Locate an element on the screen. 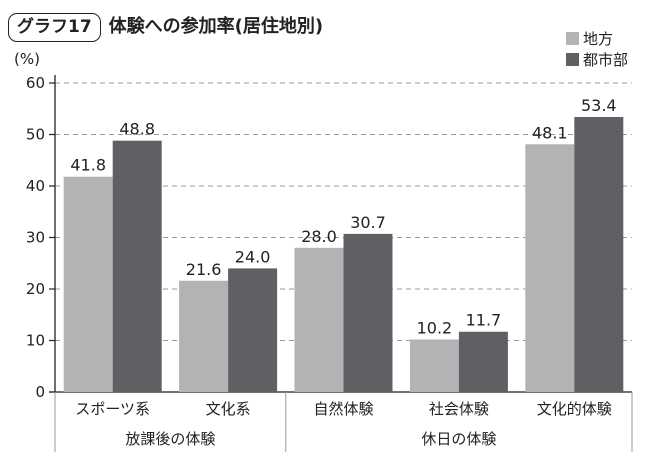 This screenshot has width=656, height=468. group-label: 放課後の体験 is located at coordinates (170, 439).